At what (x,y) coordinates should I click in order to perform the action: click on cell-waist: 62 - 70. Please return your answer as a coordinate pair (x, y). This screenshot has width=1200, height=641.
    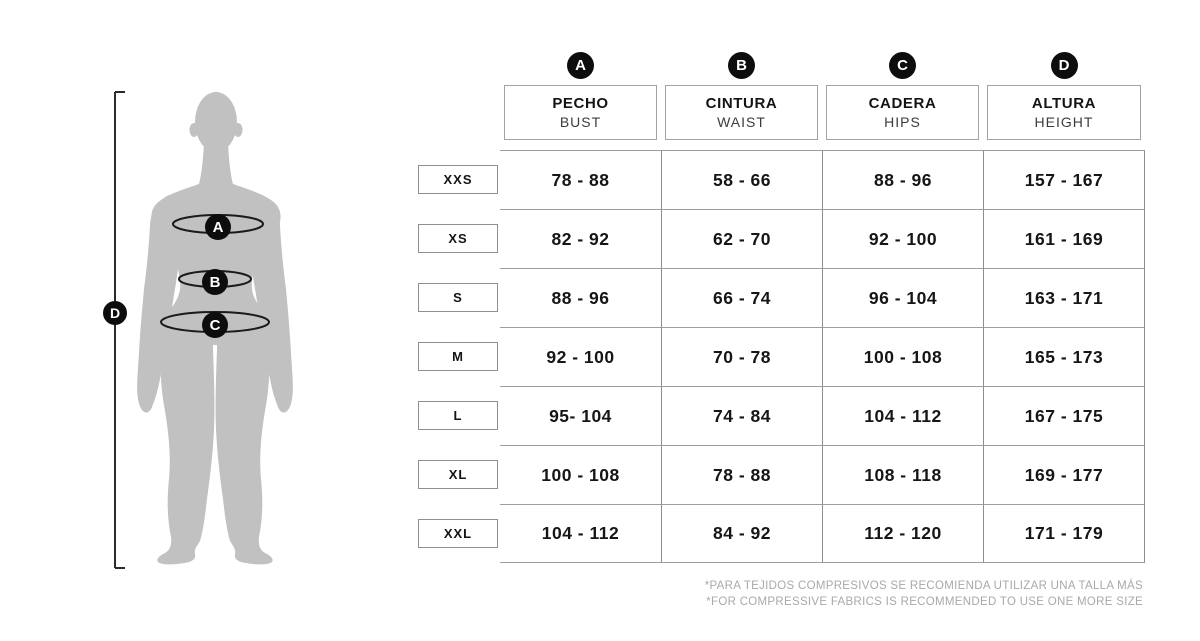
    Looking at the image, I should click on (741, 238).